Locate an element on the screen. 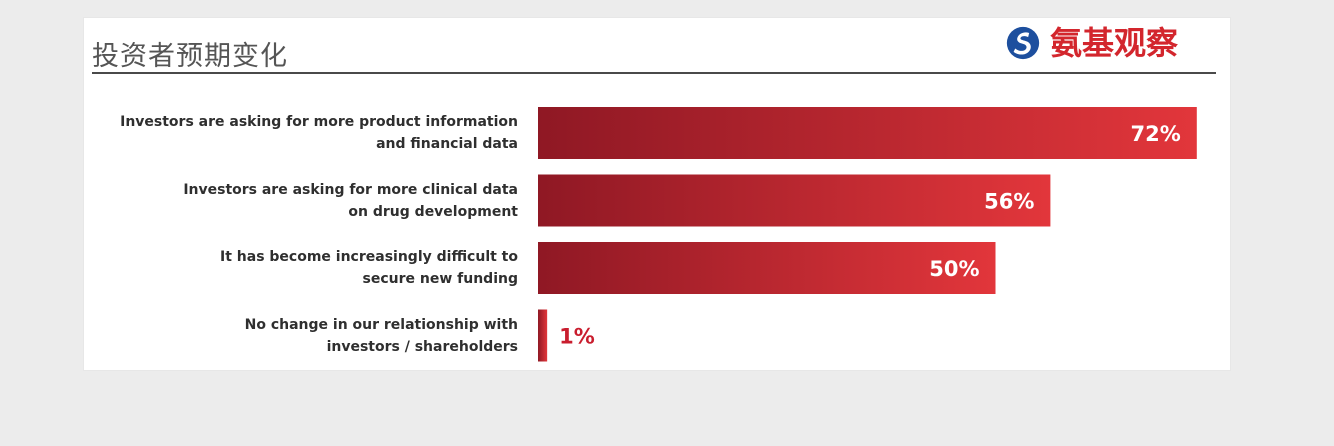 The height and width of the screenshot is (446, 1334). brand: 氨基观察 is located at coordinates (1091, 43).